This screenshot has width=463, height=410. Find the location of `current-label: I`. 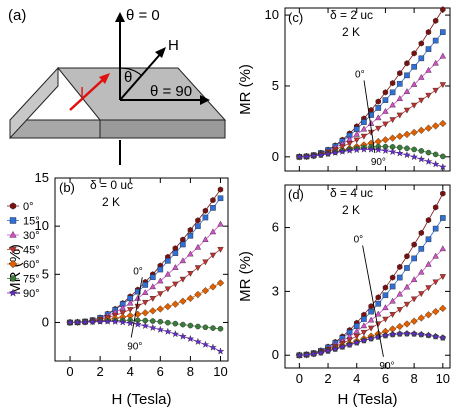

current-label: I is located at coordinates (82, 92).